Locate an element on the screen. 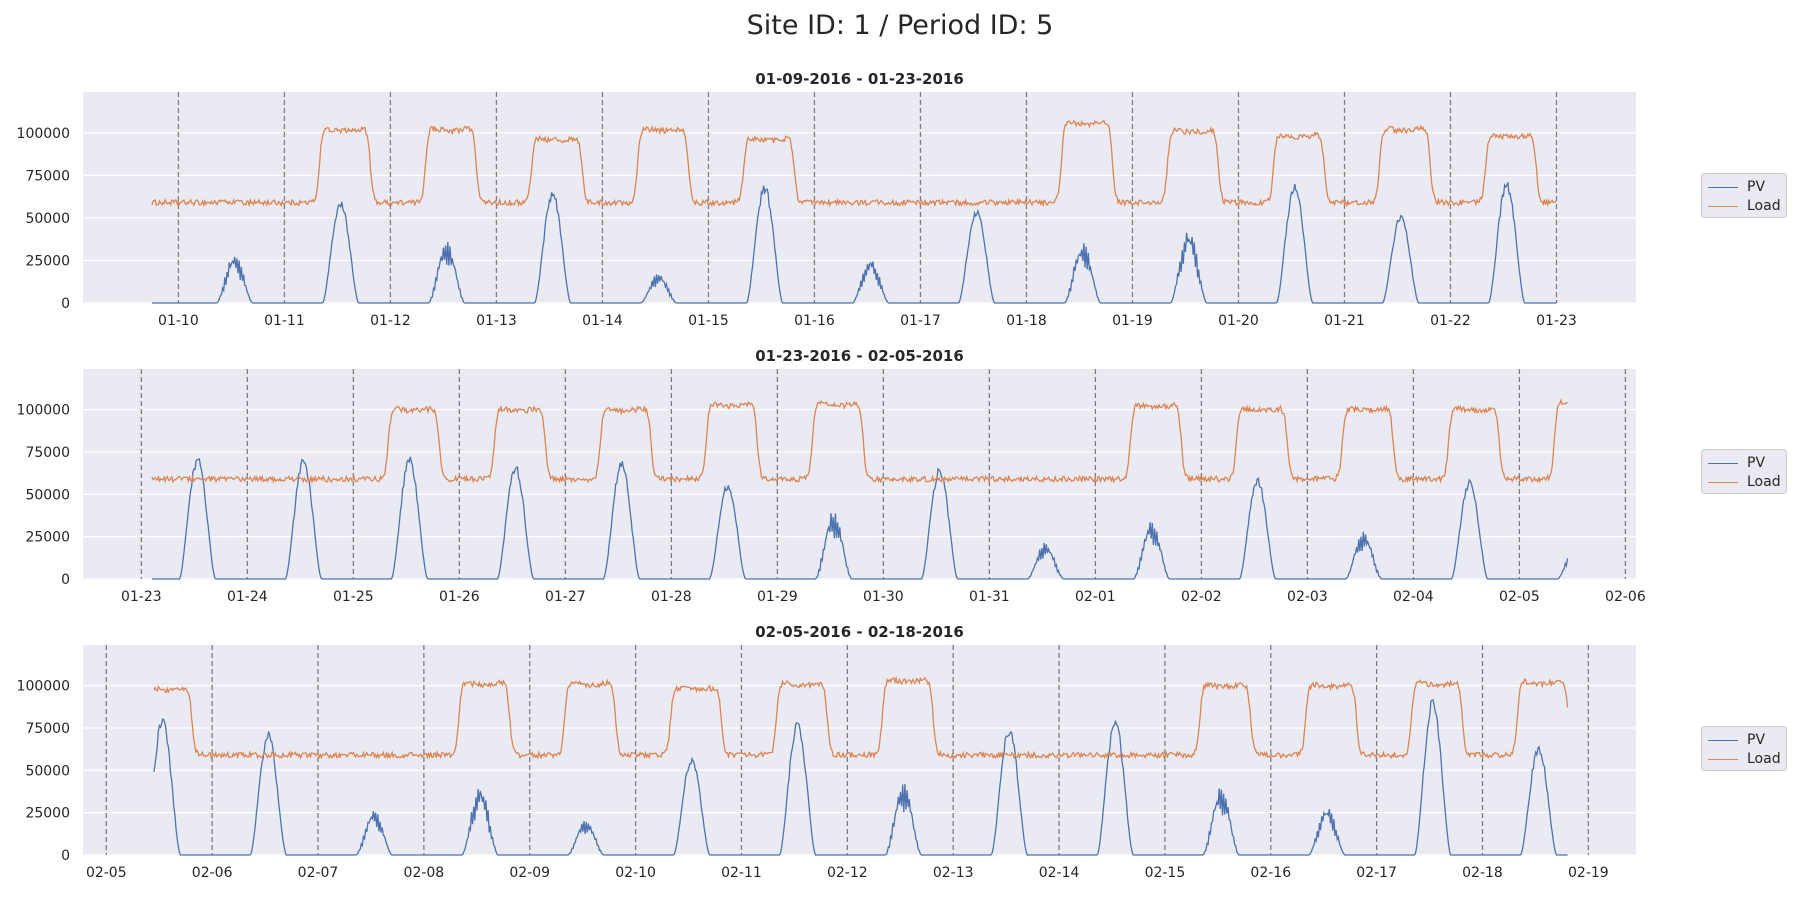 The image size is (1800, 900). x-tick-label: 01-30 is located at coordinates (883, 597).